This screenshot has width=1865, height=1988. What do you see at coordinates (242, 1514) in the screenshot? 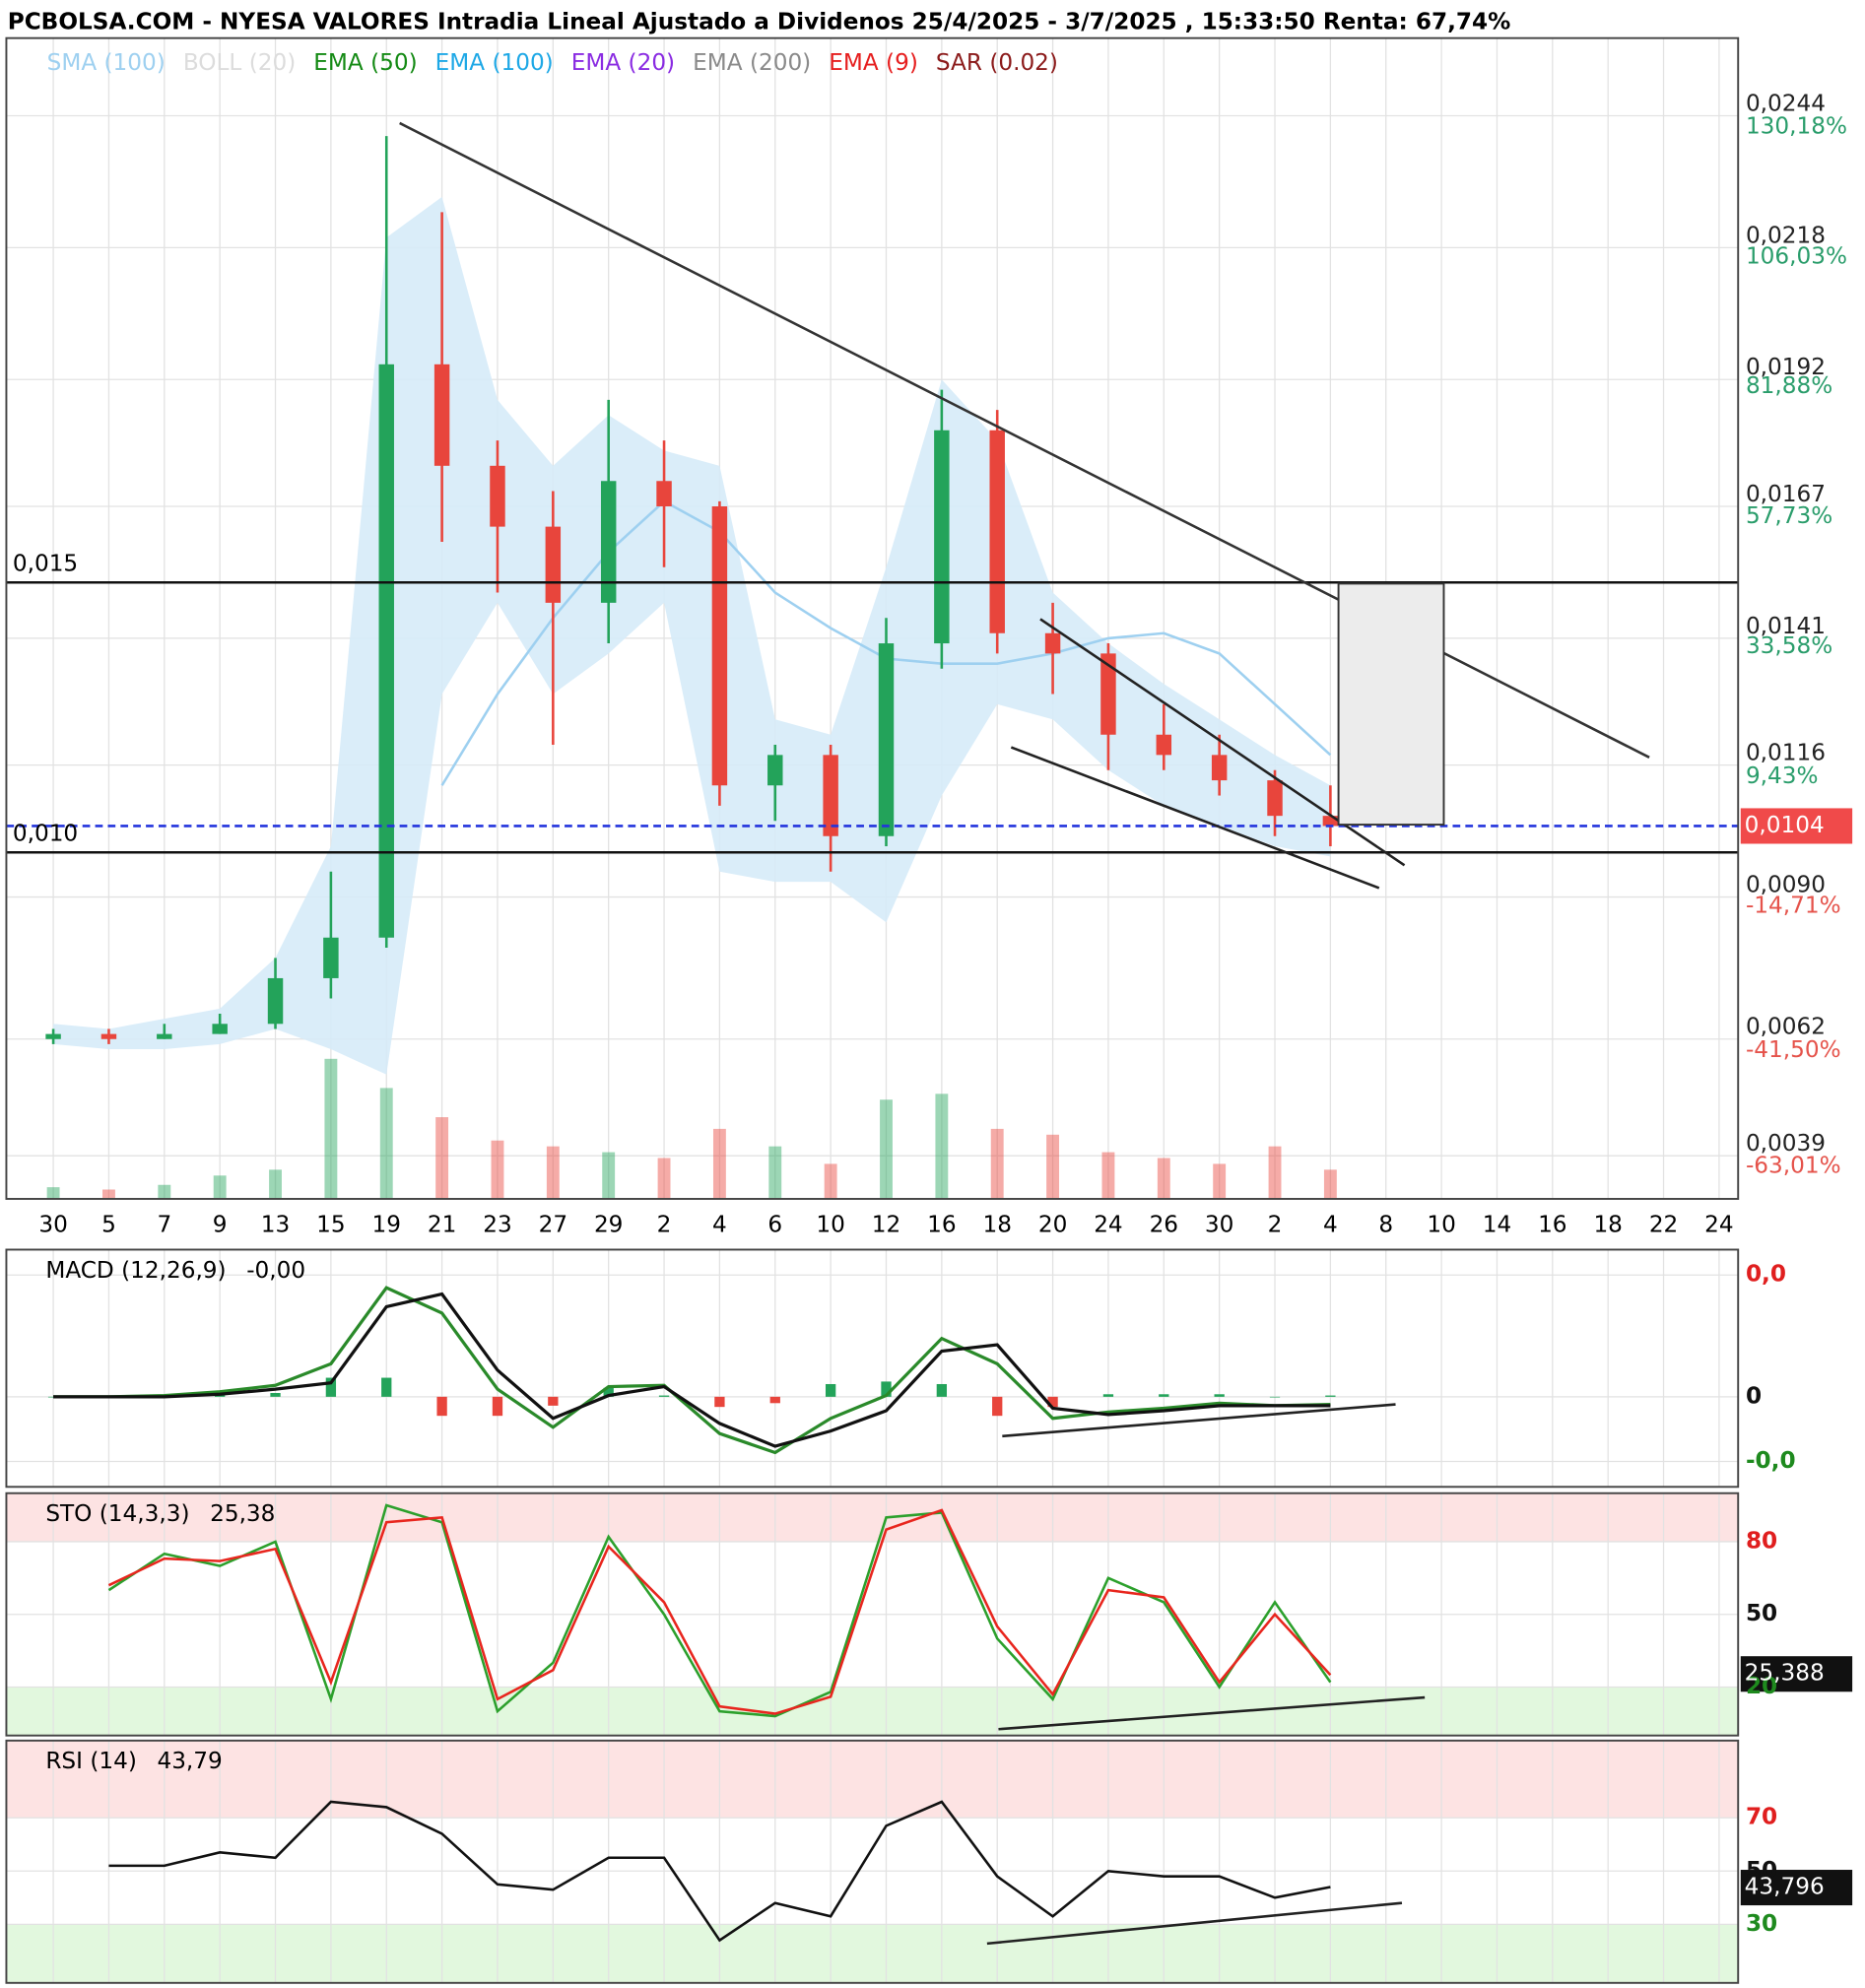
I see `panel-value: 25,38` at bounding box center [242, 1514].